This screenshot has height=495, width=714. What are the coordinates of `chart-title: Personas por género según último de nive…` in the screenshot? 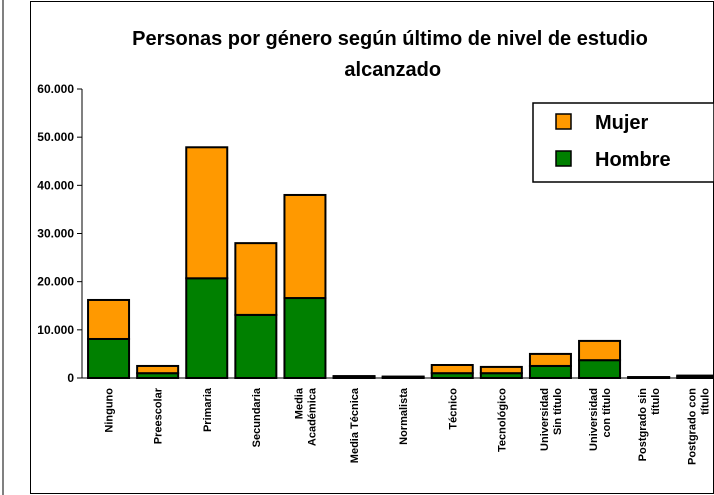 It's located at (390, 54).